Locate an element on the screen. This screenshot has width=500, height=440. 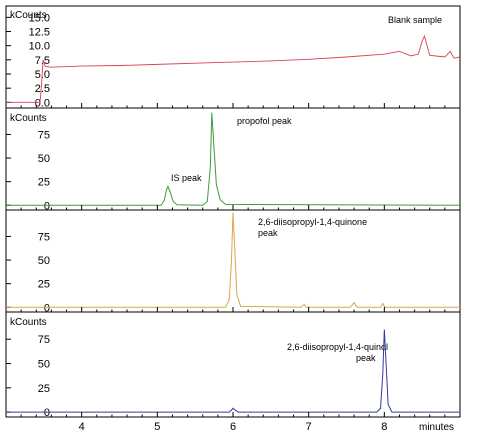
panel-4-ytick-label: 75 is located at coordinates (44, 340).